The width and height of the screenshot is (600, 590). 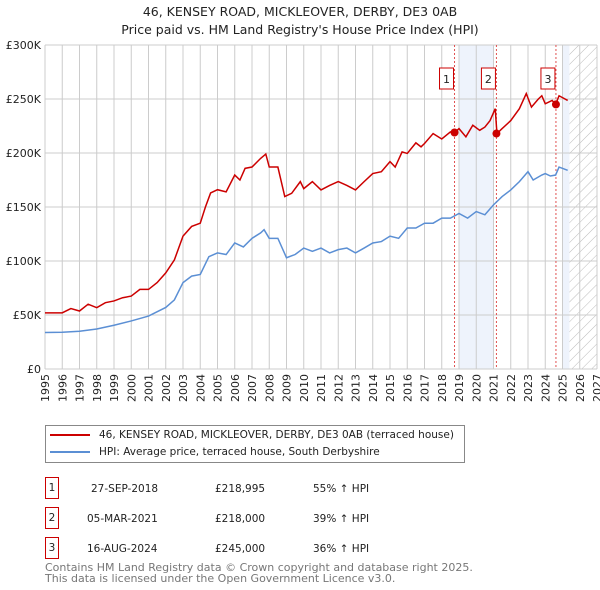 What do you see at coordinates (52, 518) in the screenshot?
I see `sale-badge: 2` at bounding box center [52, 518].